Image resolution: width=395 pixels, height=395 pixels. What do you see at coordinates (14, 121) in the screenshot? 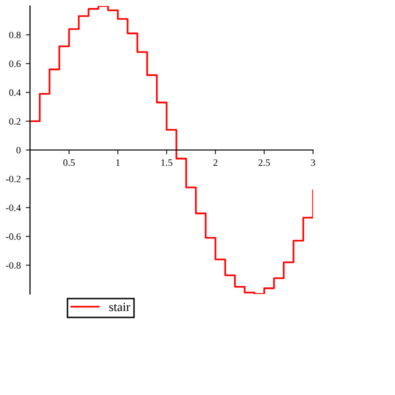
I see `y-tick-label: 0.2` at bounding box center [14, 121].